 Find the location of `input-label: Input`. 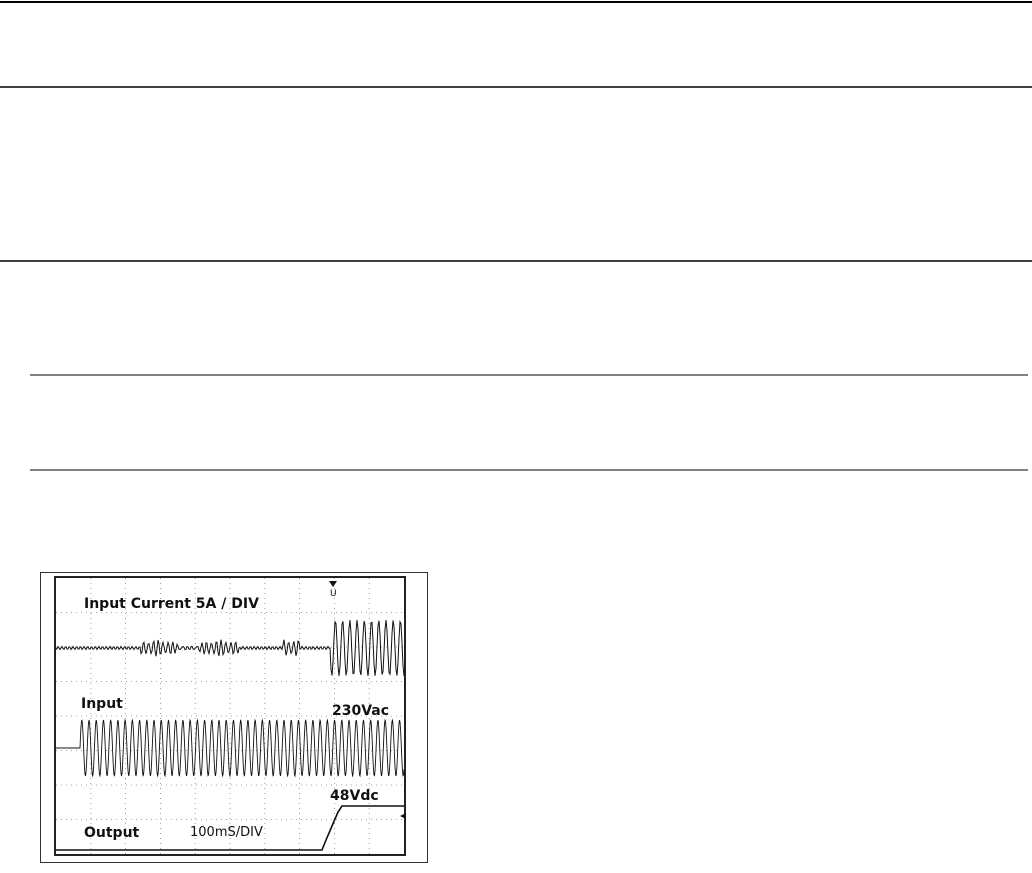

input-label: Input is located at coordinates (102, 704).